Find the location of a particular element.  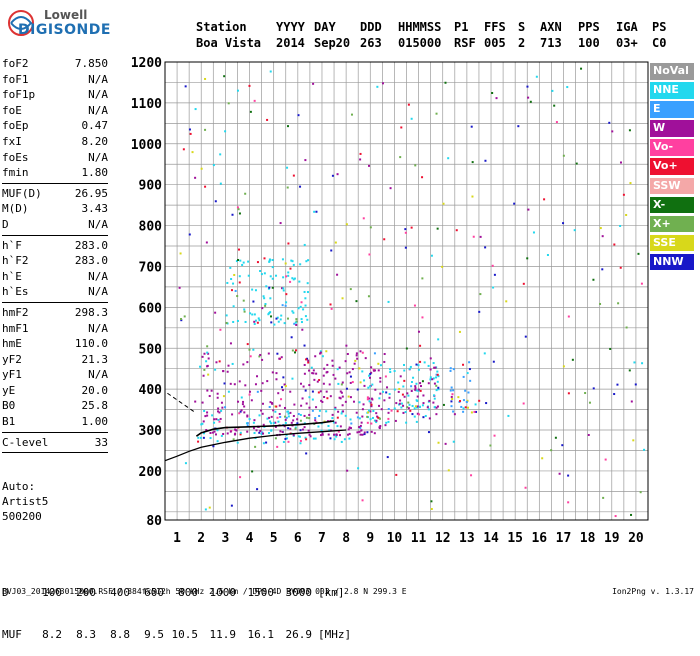

param-name: fmin is located at coordinates (15, 173).